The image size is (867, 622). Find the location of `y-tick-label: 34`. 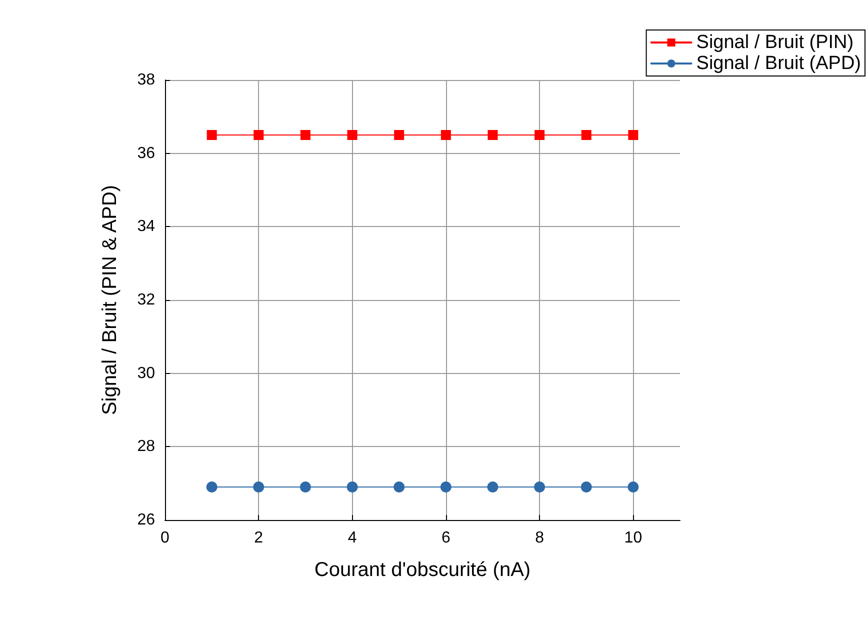

y-tick-label: 34 is located at coordinates (146, 227).